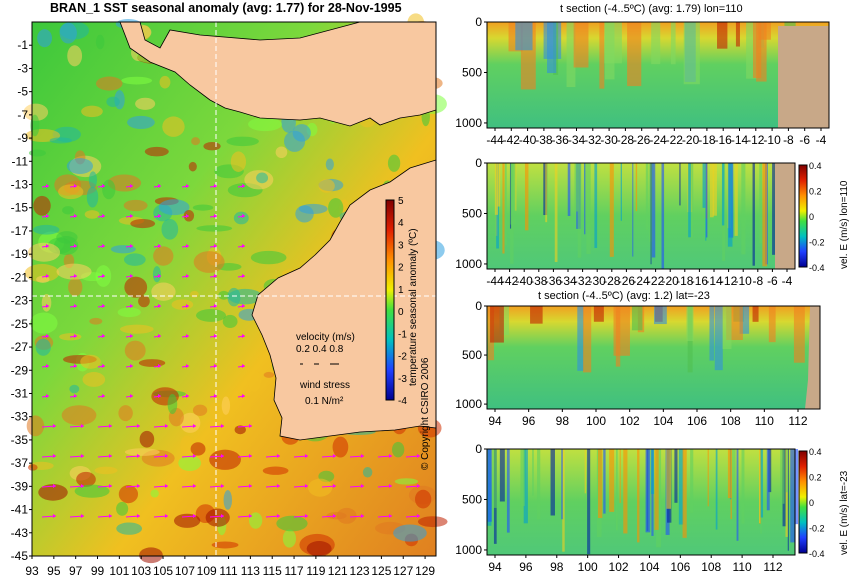 The width and height of the screenshot is (850, 580). I want to click on main-x-tick-label: 125, so click(381, 571).